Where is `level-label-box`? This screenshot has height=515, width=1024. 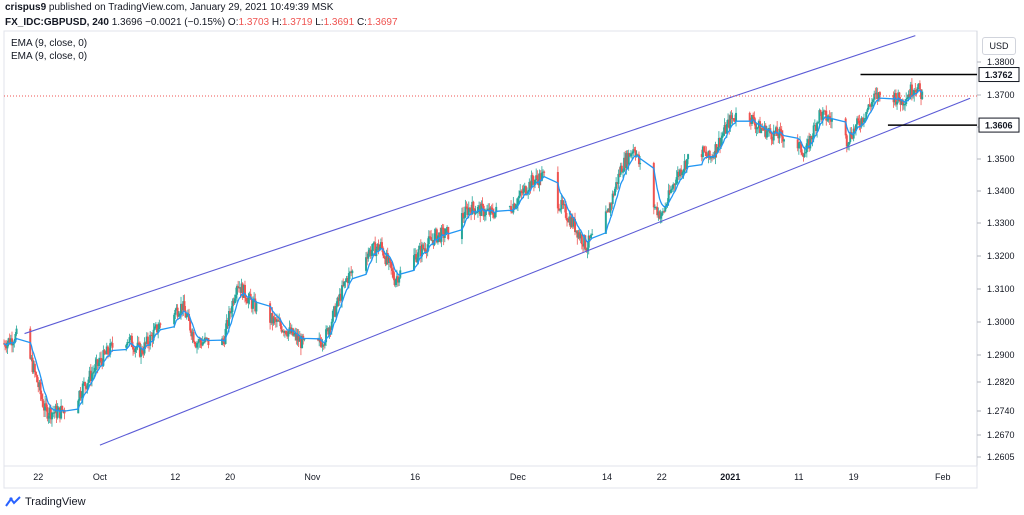 level-label-box is located at coordinates (999, 75).